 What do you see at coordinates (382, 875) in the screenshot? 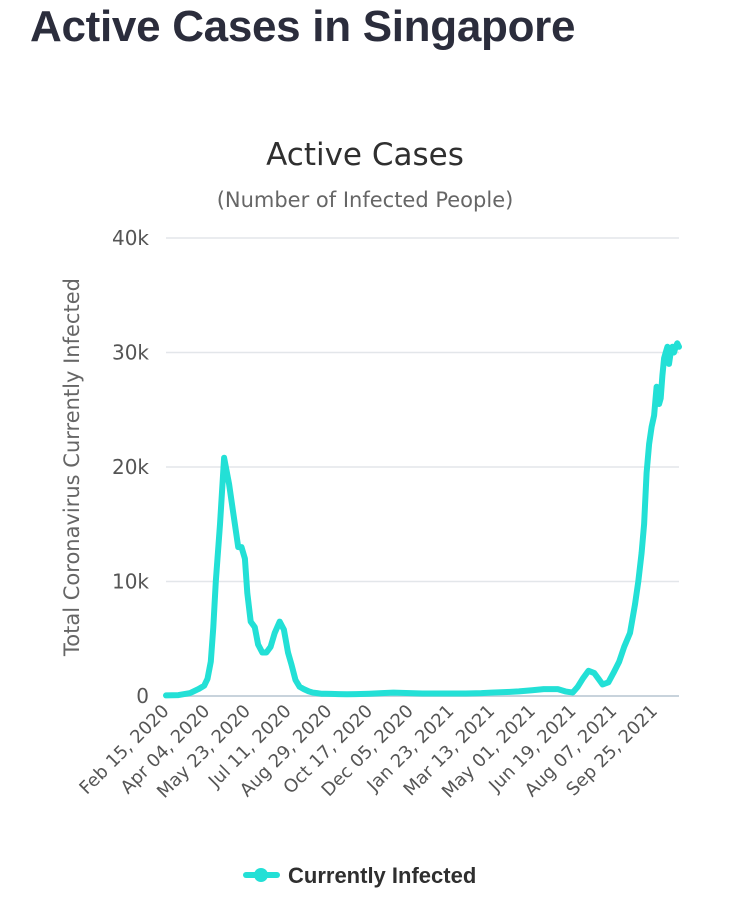
I see `legend-label-currently-infected: Currently Infected` at bounding box center [382, 875].